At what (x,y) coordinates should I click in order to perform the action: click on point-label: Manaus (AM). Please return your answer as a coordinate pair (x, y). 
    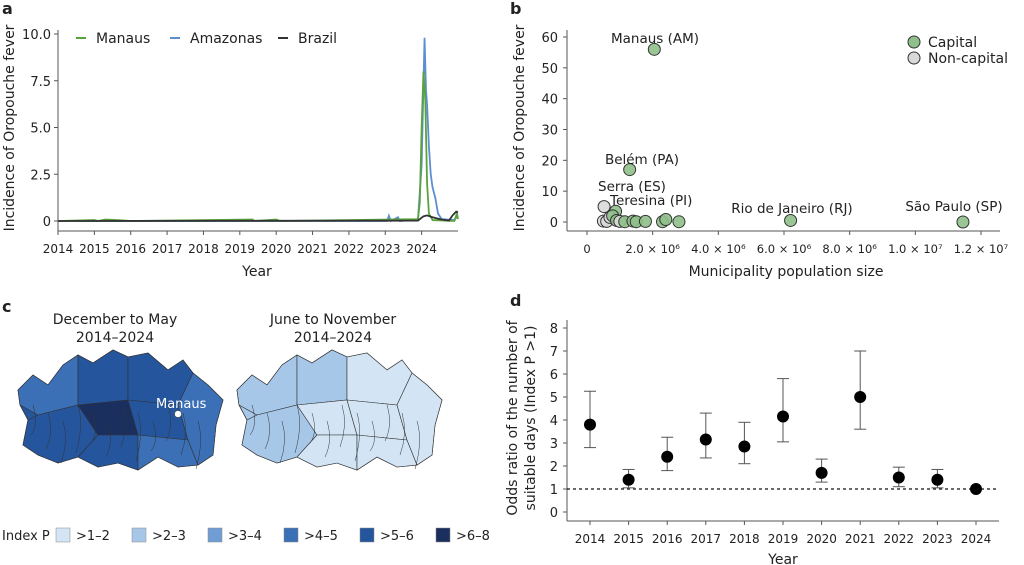
    Looking at the image, I should click on (655, 39).